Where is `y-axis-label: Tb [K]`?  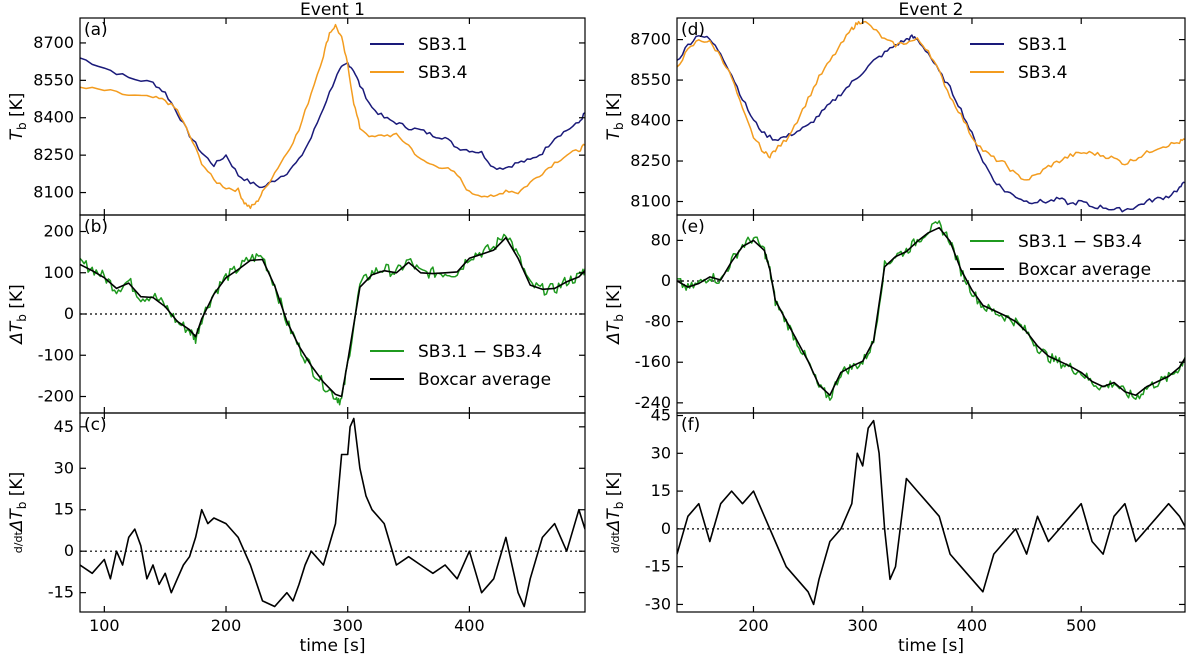 y-axis-label: Tb [K] is located at coordinates (18, 117).